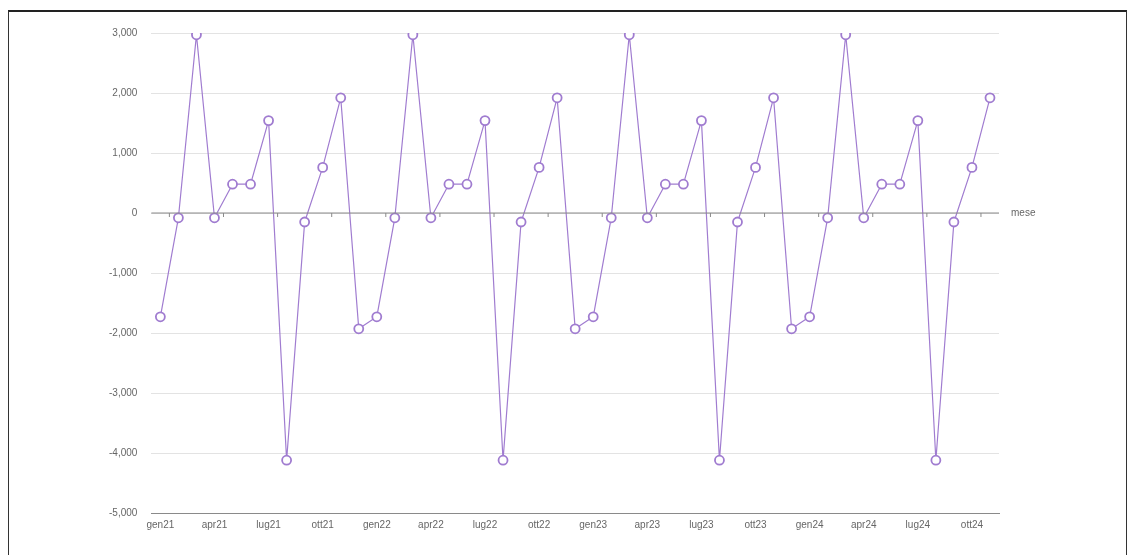 The width and height of the screenshot is (1129, 555). I want to click on y-tick-label: 3,000, so click(125, 32).